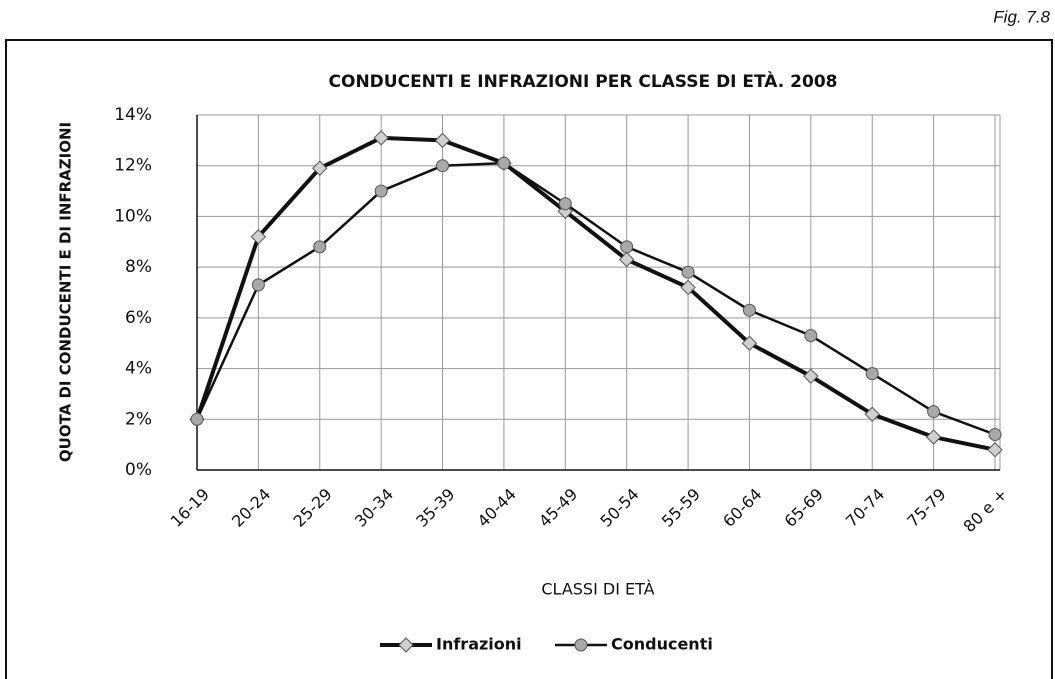  What do you see at coordinates (662, 644) in the screenshot?
I see `legend-label: Conducenti` at bounding box center [662, 644].